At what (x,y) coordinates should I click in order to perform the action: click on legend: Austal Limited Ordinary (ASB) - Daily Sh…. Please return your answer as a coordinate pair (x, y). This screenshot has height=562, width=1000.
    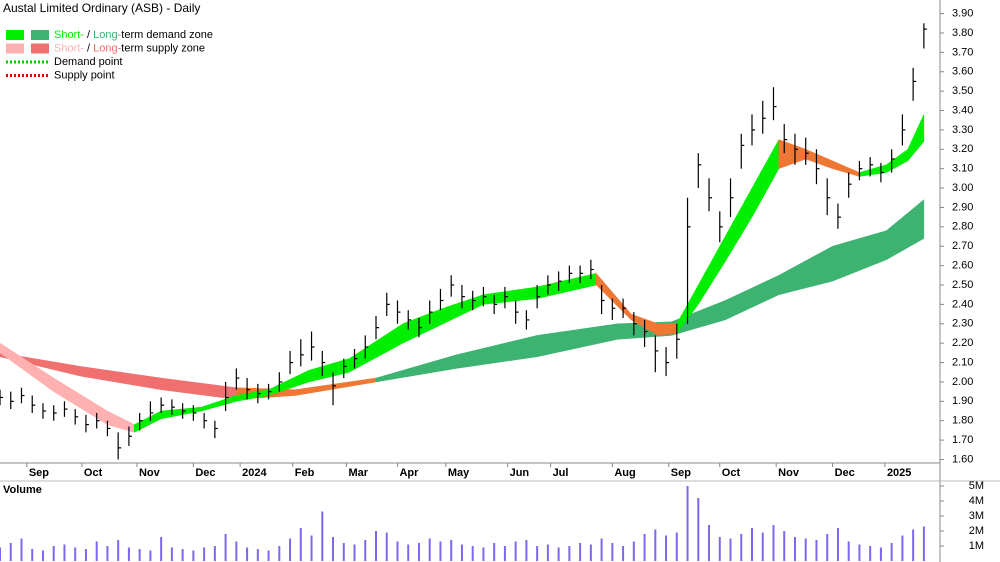
    Looking at the image, I should click on (108, 41).